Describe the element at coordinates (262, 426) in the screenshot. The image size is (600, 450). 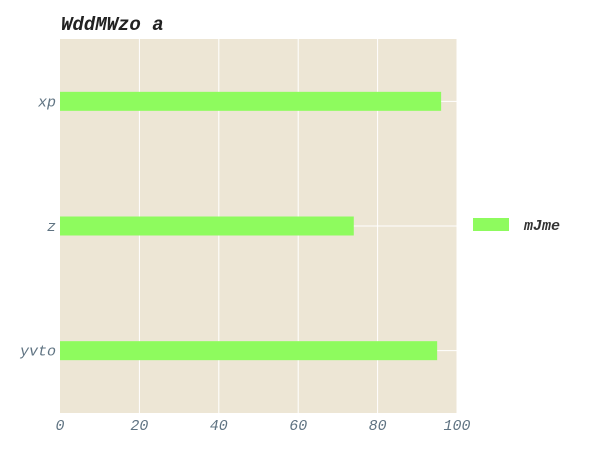
I see `x-tick-labels: 0 20 40 60 80 100` at that location.